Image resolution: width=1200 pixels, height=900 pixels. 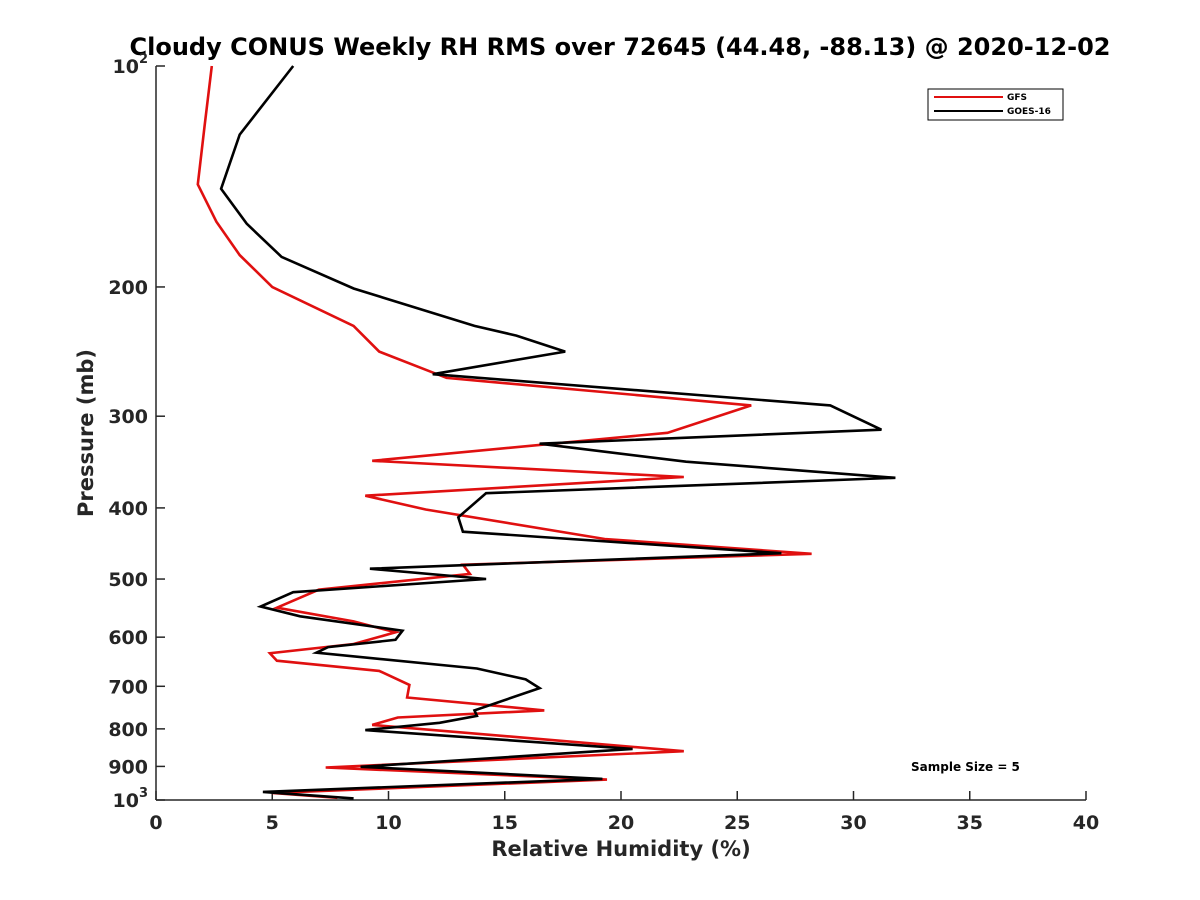 I want to click on x-tick-label: 25, so click(x=737, y=823).